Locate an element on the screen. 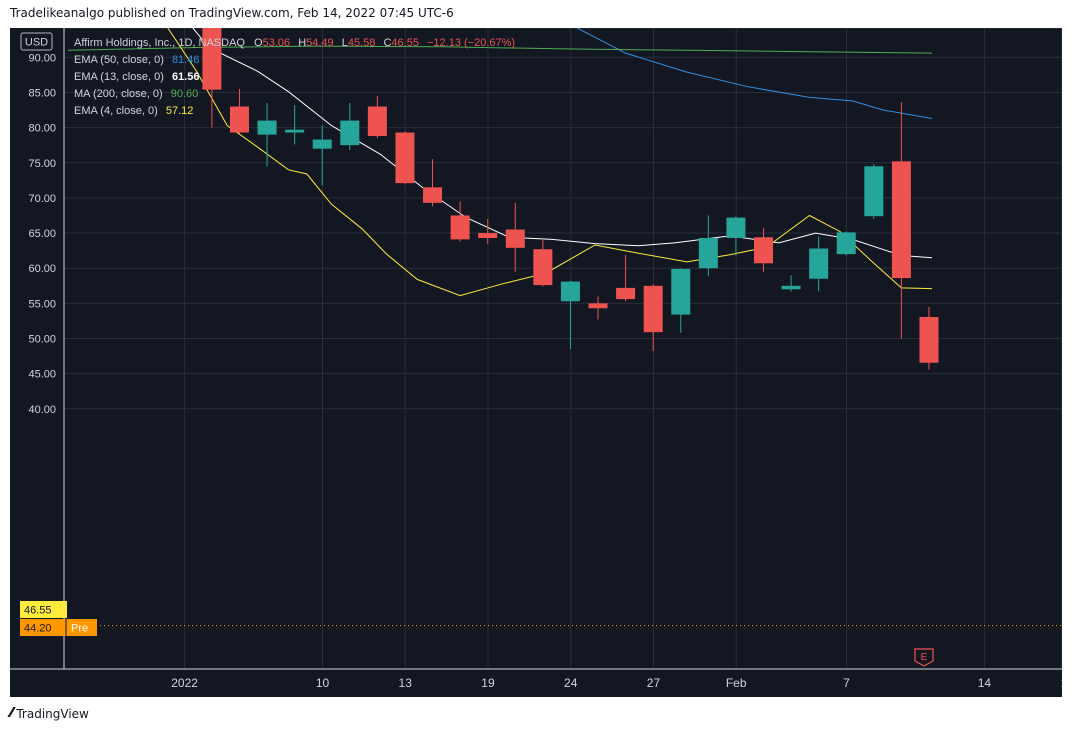 The image size is (1073, 732). y-tick-label: 40.00 is located at coordinates (42, 410).